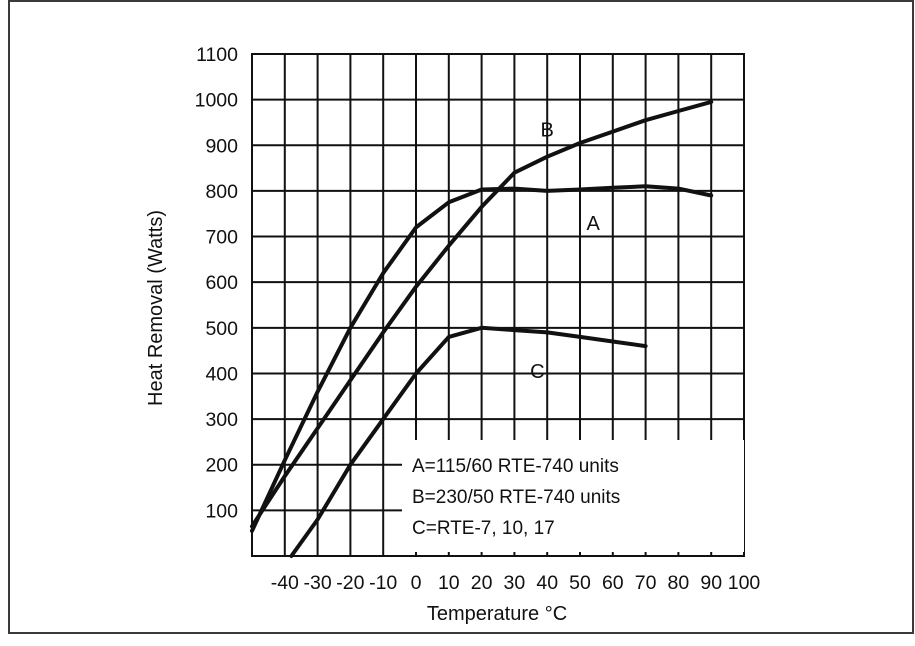 This screenshot has height=646, width=915. What do you see at coordinates (217, 101) in the screenshot?
I see `y-tick-label-9: 1000` at bounding box center [217, 101].